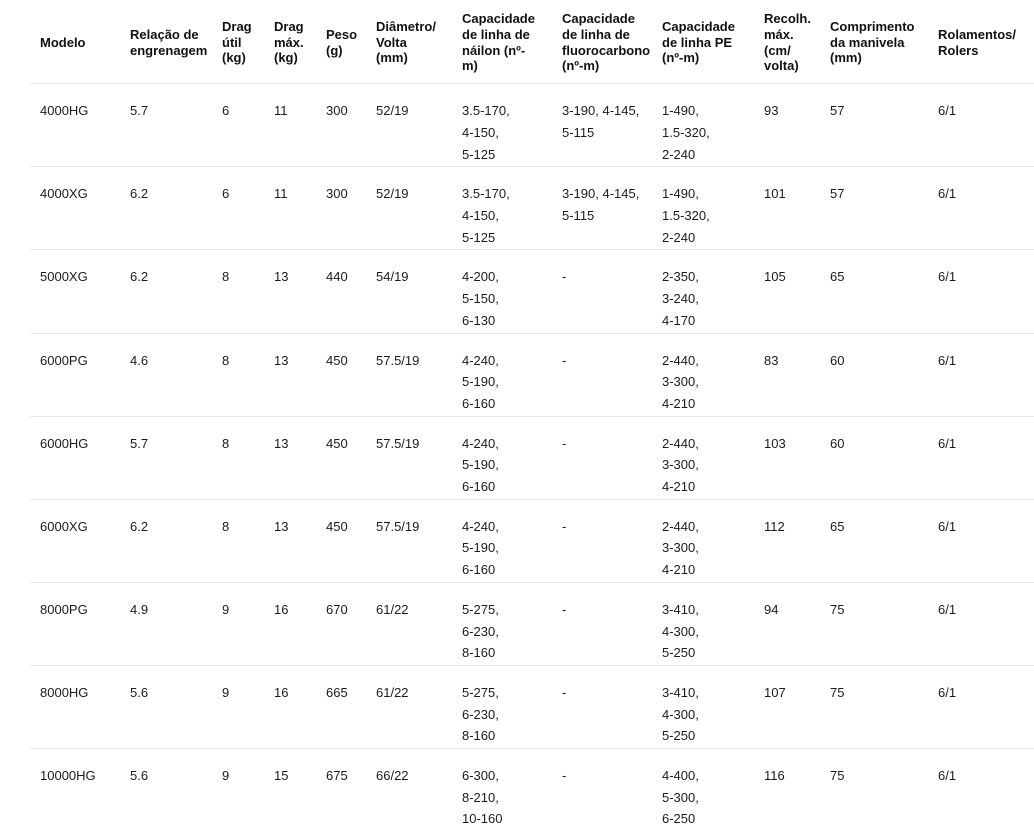 Image resolution: width=1034 pixels, height=832 pixels. Describe the element at coordinates (75, 624) in the screenshot. I see `cell-modelo: 8000PG` at that location.